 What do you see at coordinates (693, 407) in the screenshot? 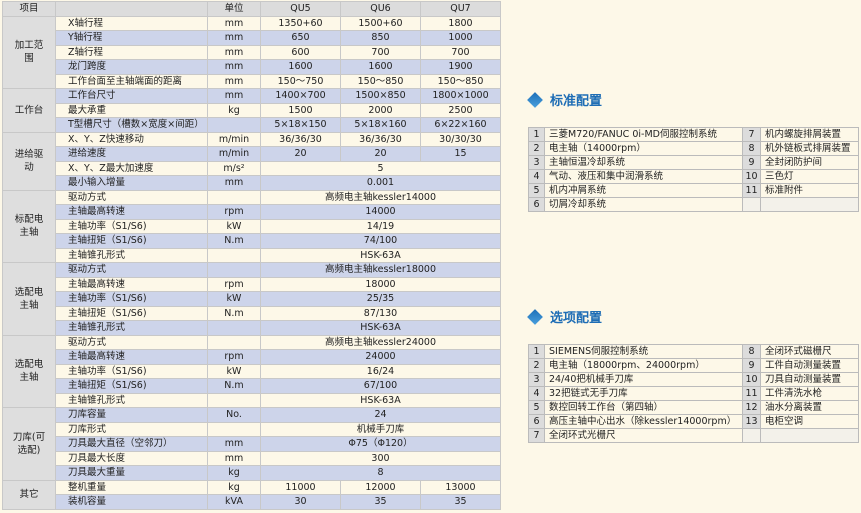
I see `list-item: 5 数控回转工作台（第四轴） 12 油水分离装置` at bounding box center [693, 407].